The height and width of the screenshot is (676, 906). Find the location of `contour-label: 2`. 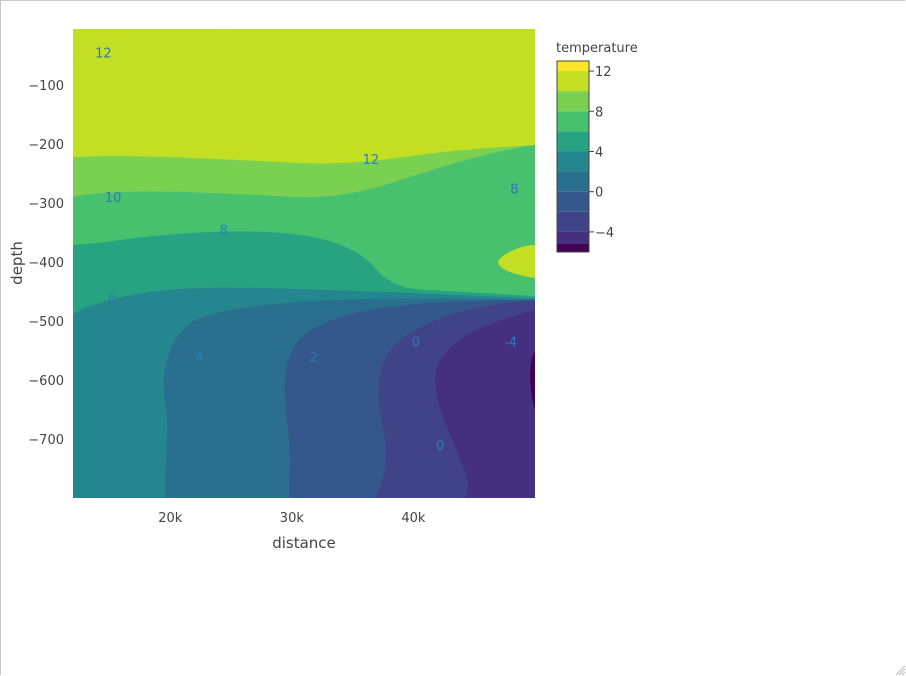

contour-label: 2 is located at coordinates (314, 357).